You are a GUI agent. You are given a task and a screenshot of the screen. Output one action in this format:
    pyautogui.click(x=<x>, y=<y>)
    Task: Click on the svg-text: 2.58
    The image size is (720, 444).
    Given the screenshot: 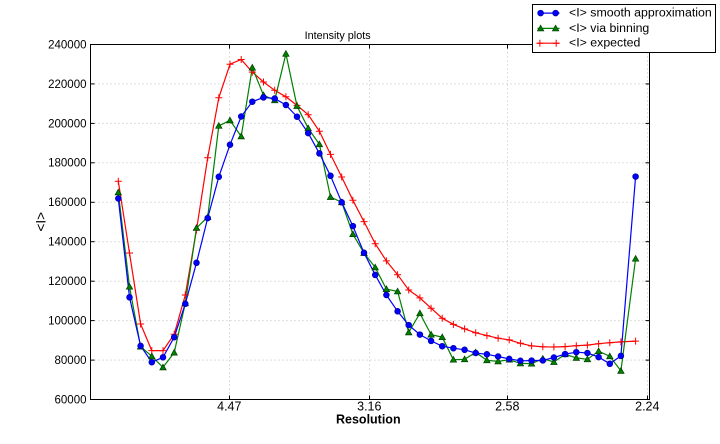 What is the action you would take?
    pyautogui.click(x=507, y=407)
    